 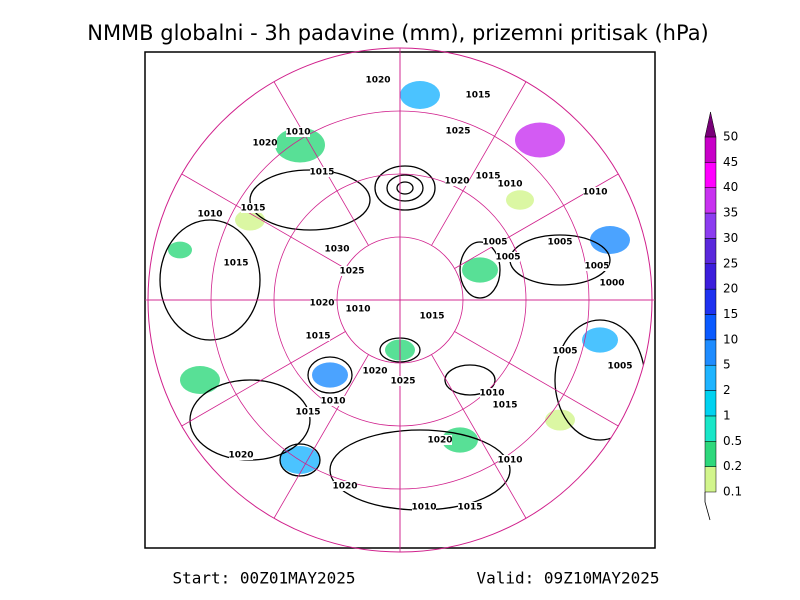 I want to click on colorbar-label: 20, so click(x=730, y=289).